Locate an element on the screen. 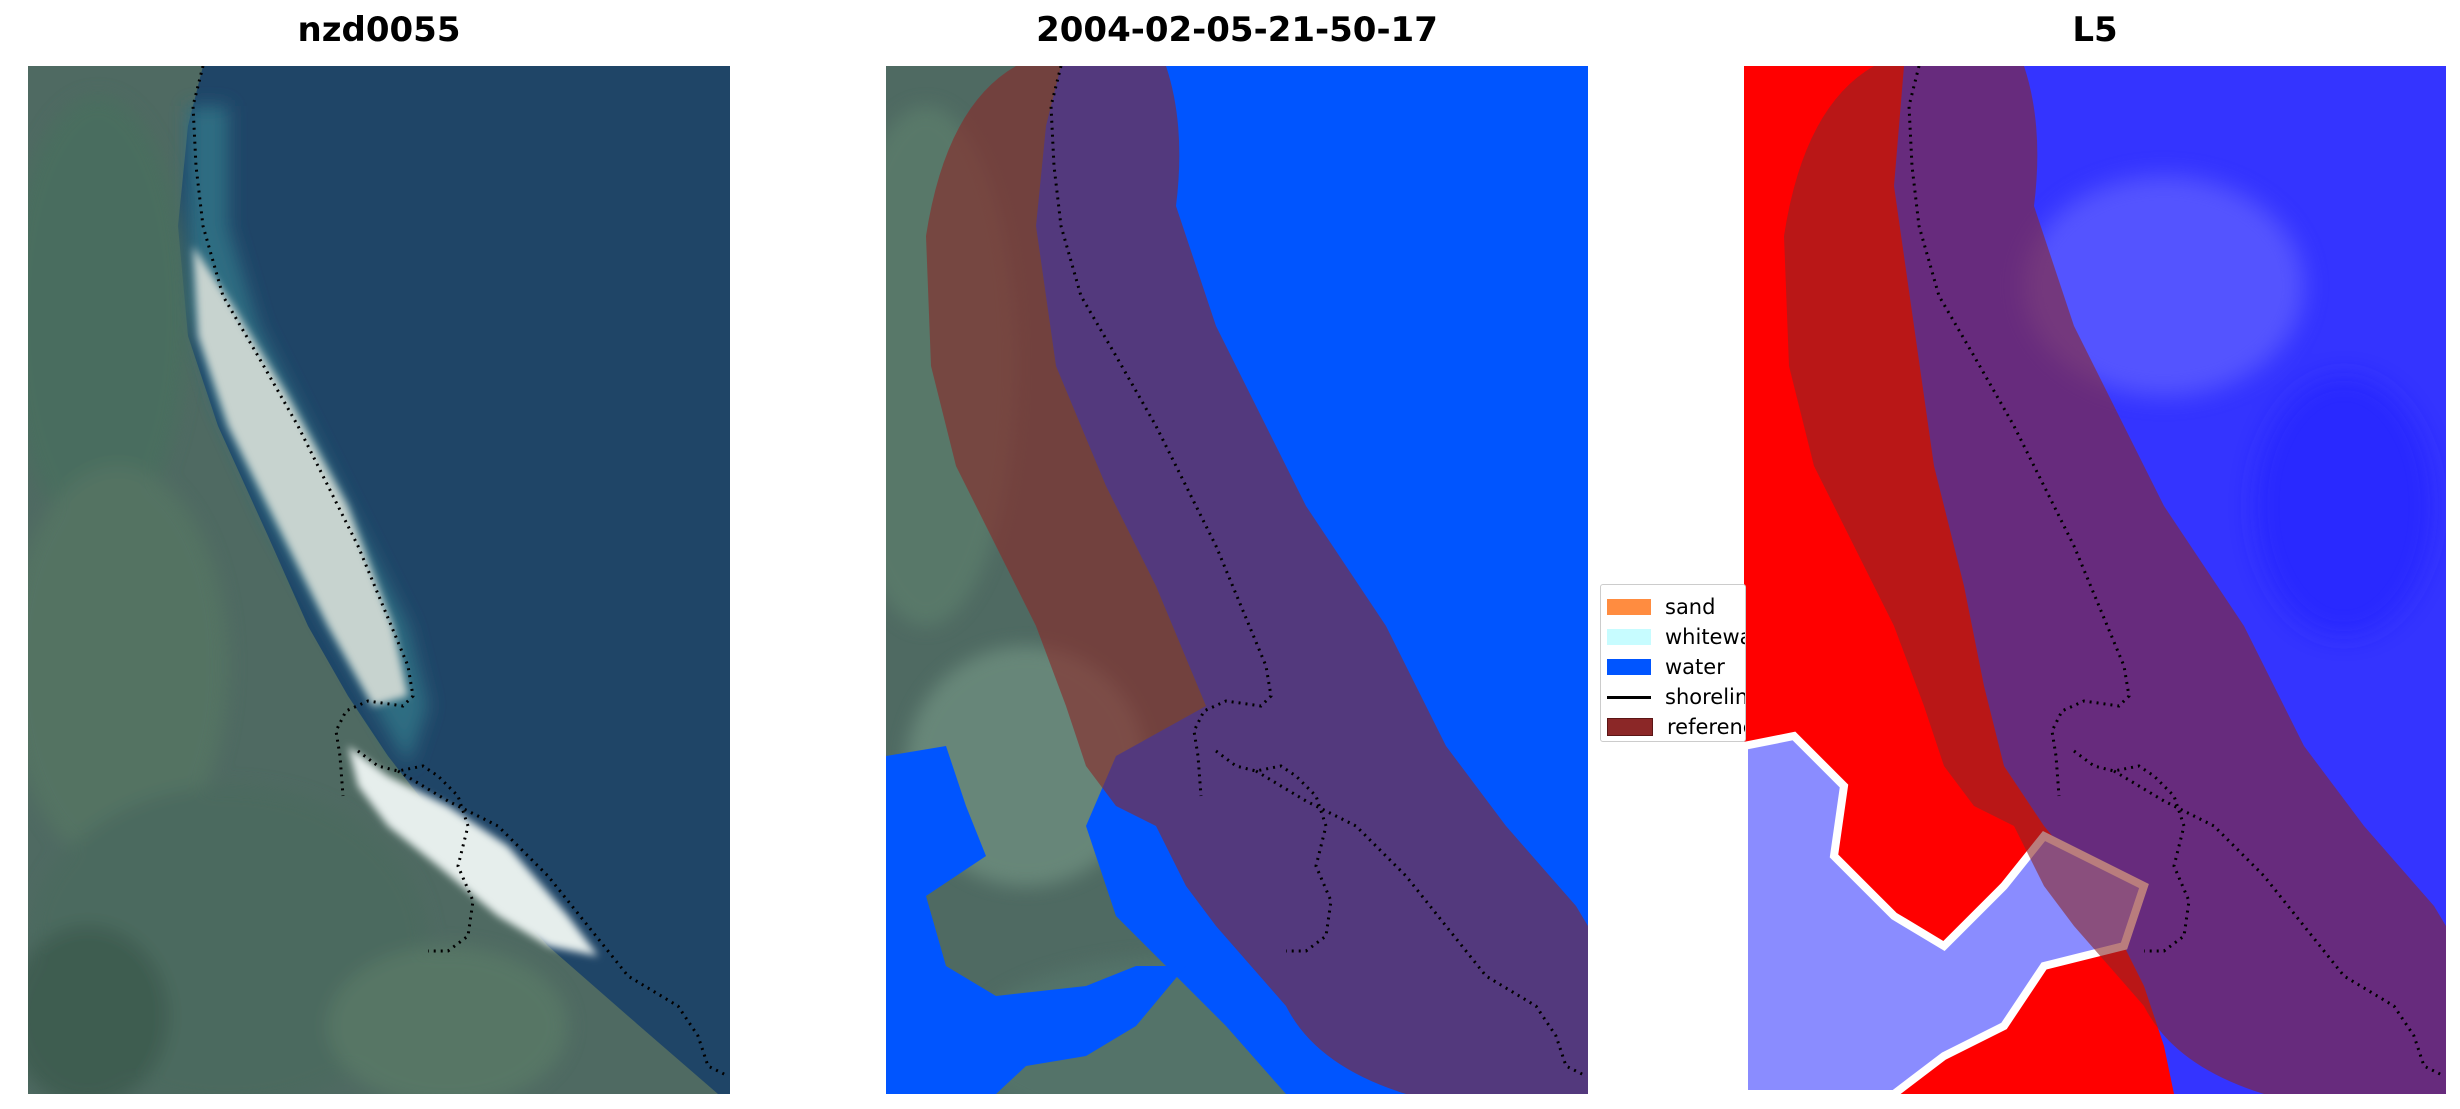  panel-title-index: L5 is located at coordinates (2095, 30).